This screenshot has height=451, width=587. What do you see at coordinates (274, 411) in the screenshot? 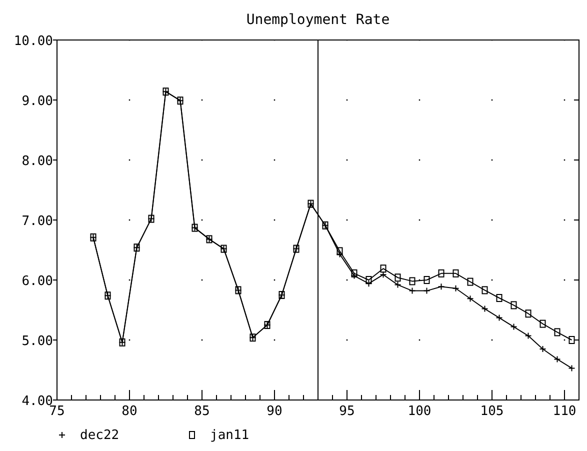
I see `x-tick-label: 90` at bounding box center [274, 411].